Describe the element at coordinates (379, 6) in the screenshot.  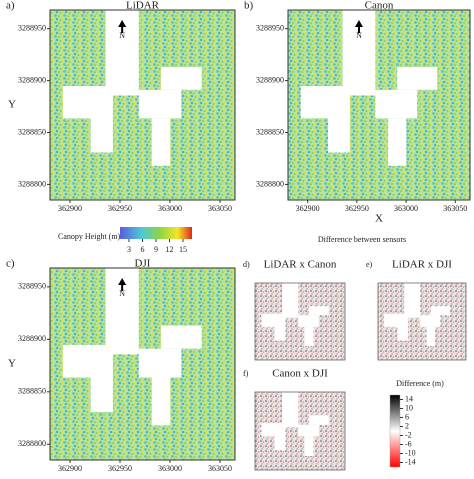
I see `map-title: Canon` at that location.